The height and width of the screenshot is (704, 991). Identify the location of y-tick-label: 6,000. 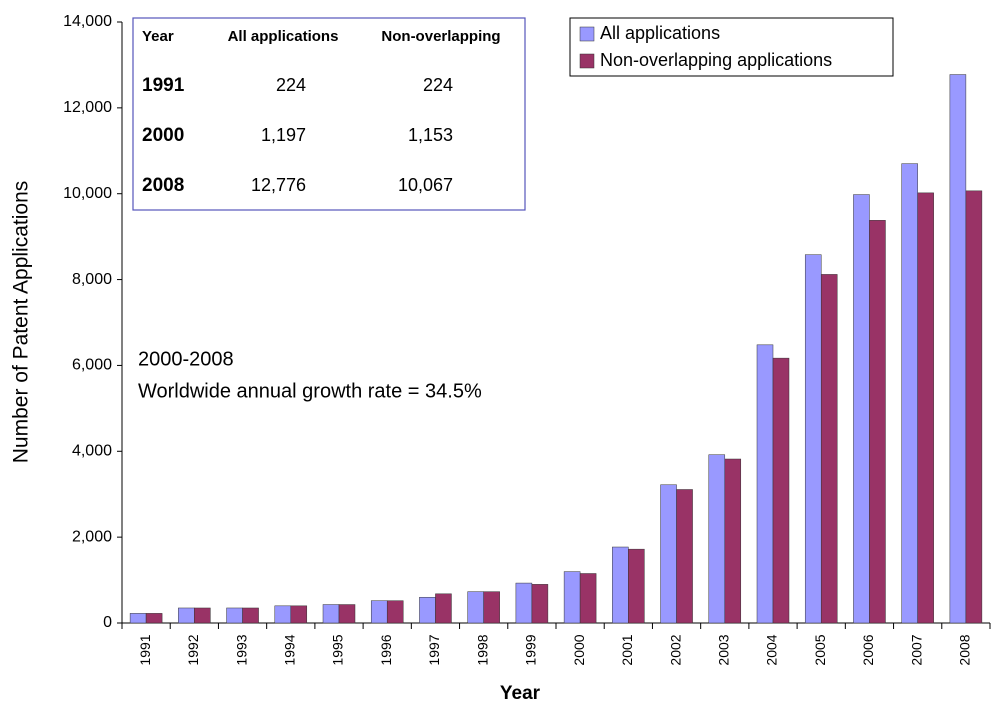
(92, 365).